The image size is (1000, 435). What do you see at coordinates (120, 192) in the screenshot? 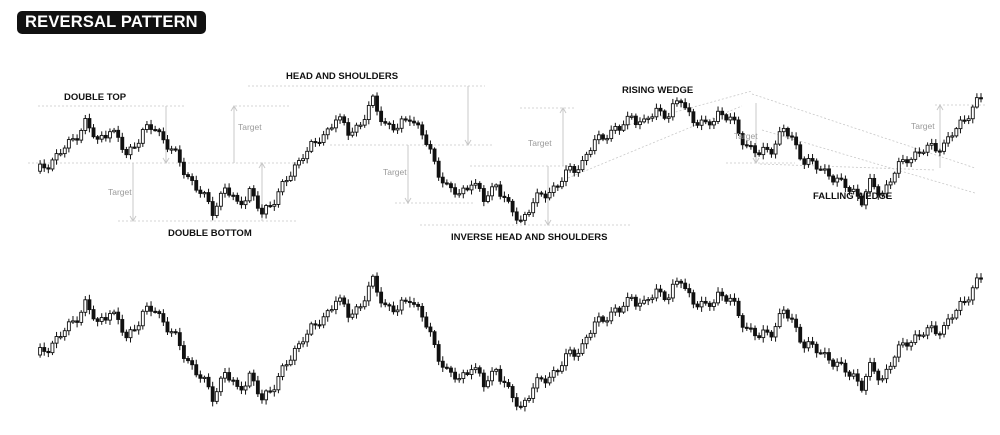
I see `double-top-target-label: Target` at bounding box center [120, 192].